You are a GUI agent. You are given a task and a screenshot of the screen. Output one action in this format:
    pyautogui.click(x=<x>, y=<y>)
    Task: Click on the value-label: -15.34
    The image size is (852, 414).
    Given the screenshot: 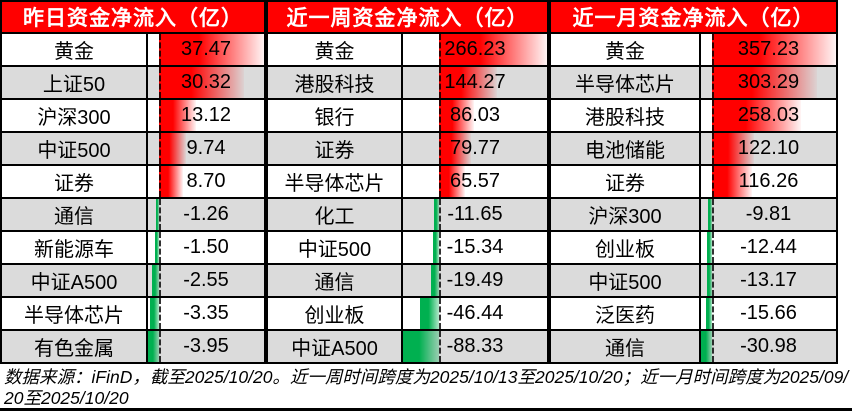 What is the action you would take?
    pyautogui.click(x=475, y=247)
    